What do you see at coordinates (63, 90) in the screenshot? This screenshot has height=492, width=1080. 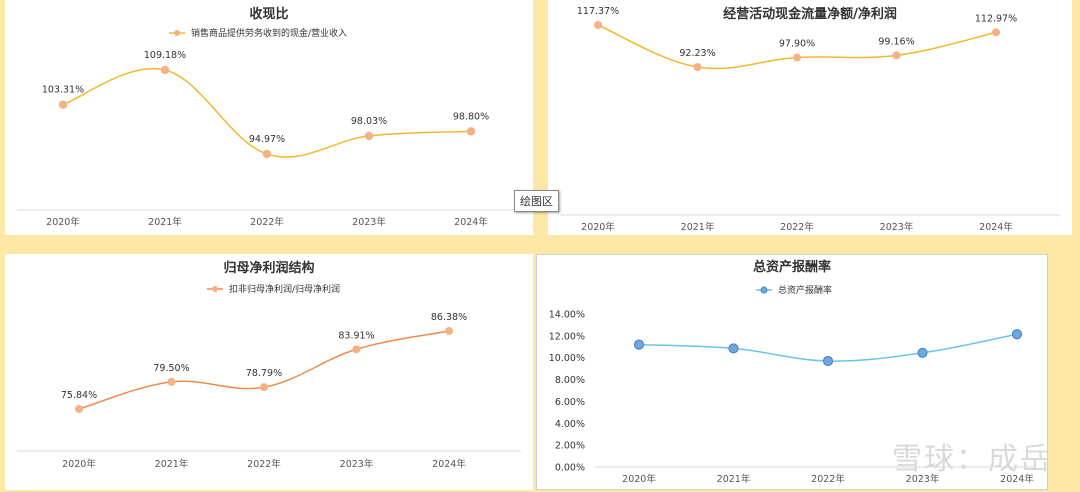 I see `data-label: 103.31%` at bounding box center [63, 90].